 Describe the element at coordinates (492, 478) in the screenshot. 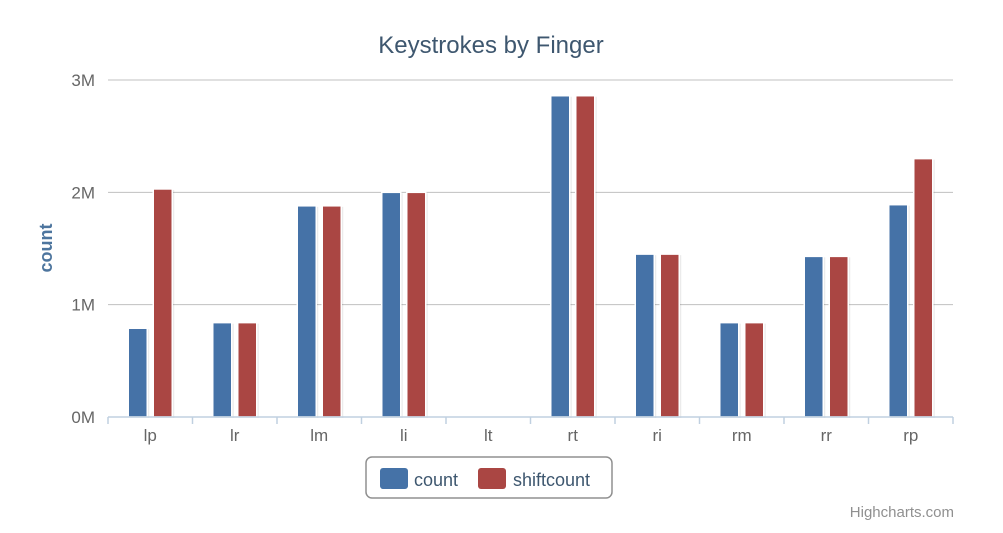

I see `legend-swatch-shiftcount` at that location.